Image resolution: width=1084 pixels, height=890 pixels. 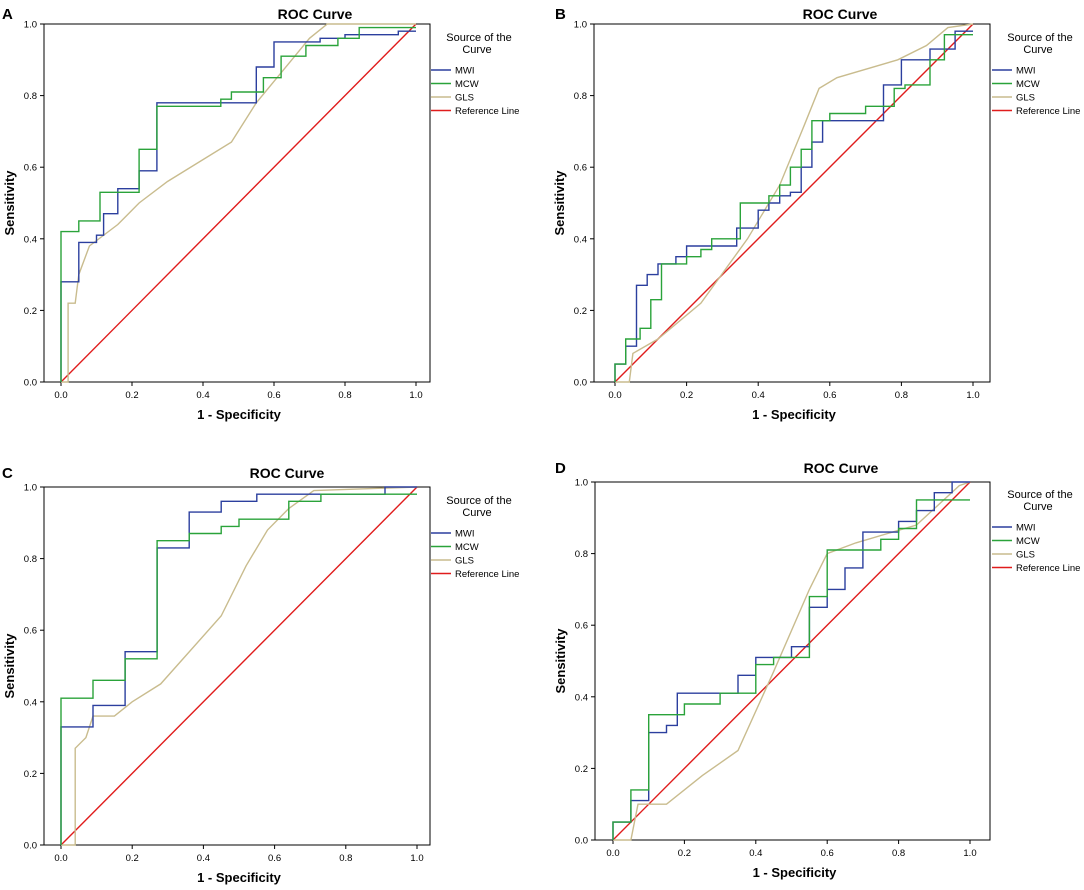 I want to click on panel-letter: C, so click(x=7, y=473).